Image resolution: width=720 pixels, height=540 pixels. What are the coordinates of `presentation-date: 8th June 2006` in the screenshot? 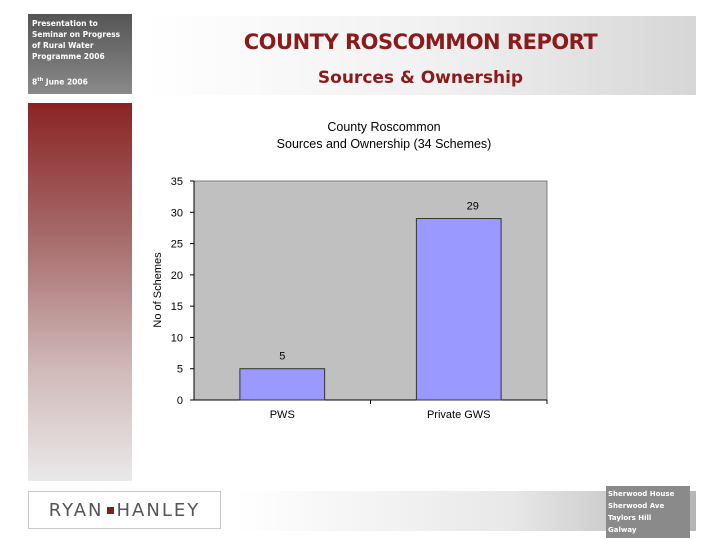 It's located at (60, 82).